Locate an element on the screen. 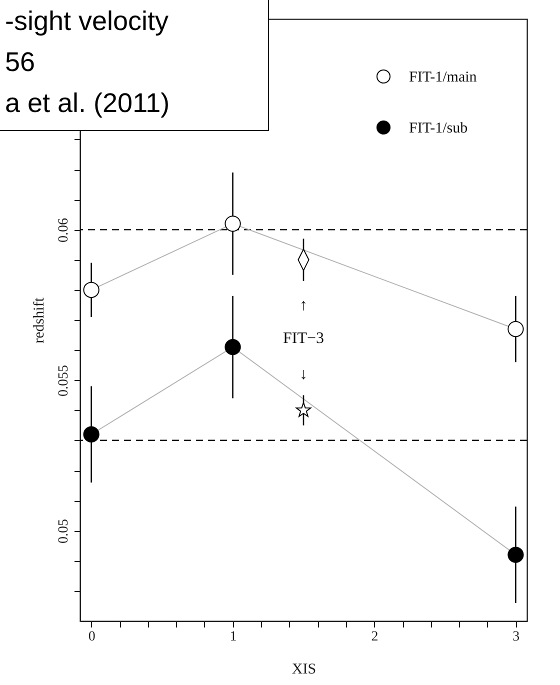  legend-label: FIT-1/main is located at coordinates (443, 78).